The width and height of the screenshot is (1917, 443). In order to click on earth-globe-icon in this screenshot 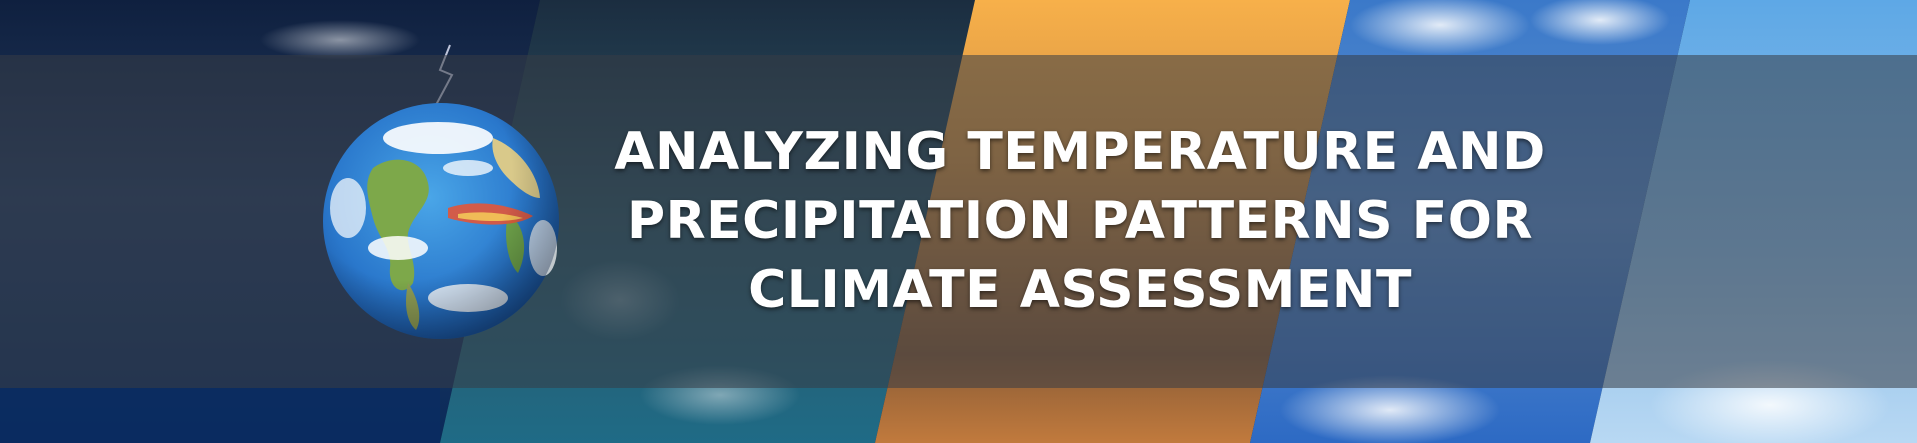, I will do `click(441, 221)`.